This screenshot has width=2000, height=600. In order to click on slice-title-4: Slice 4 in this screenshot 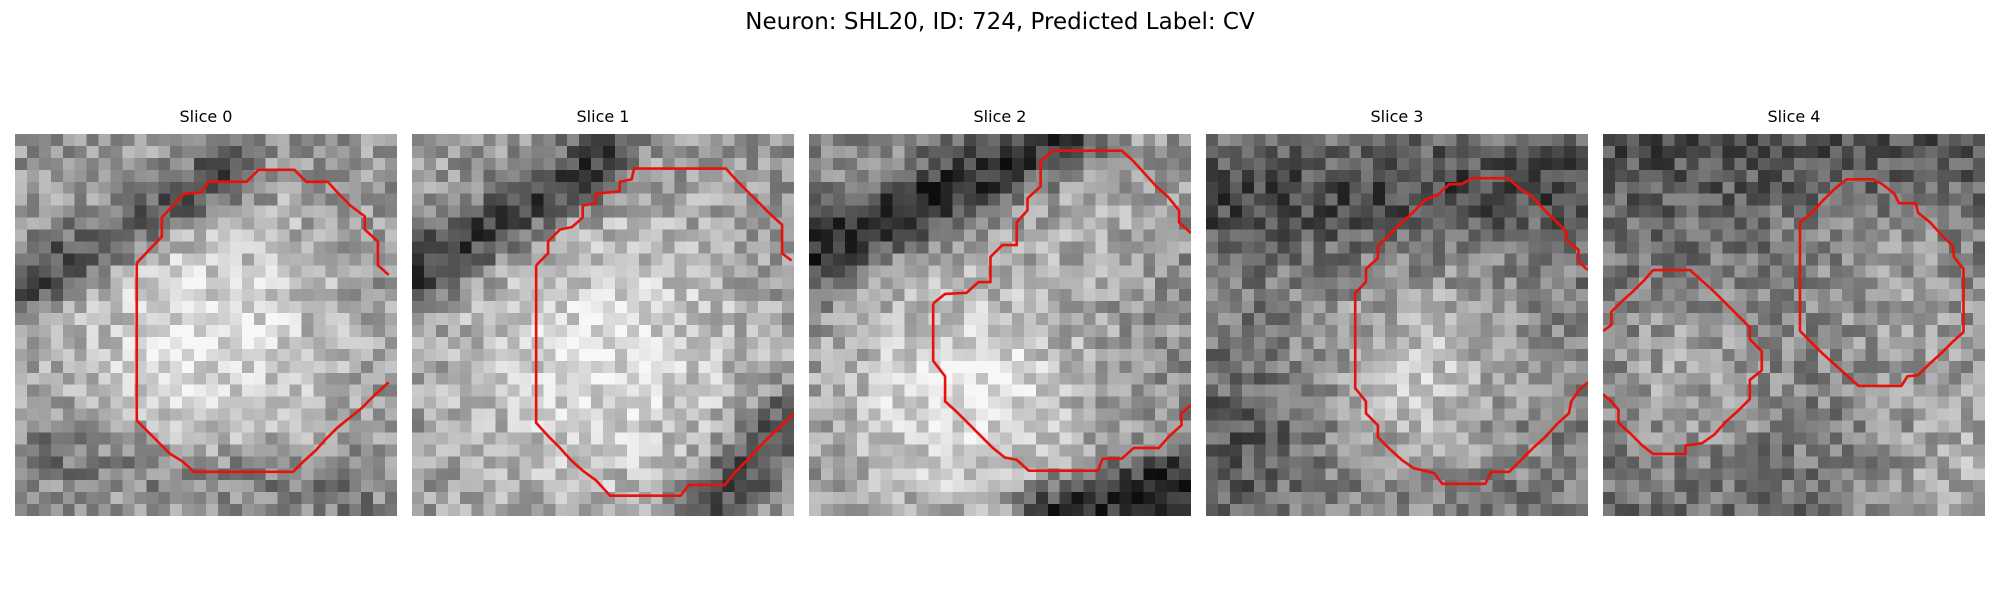, I will do `click(1794, 116)`.